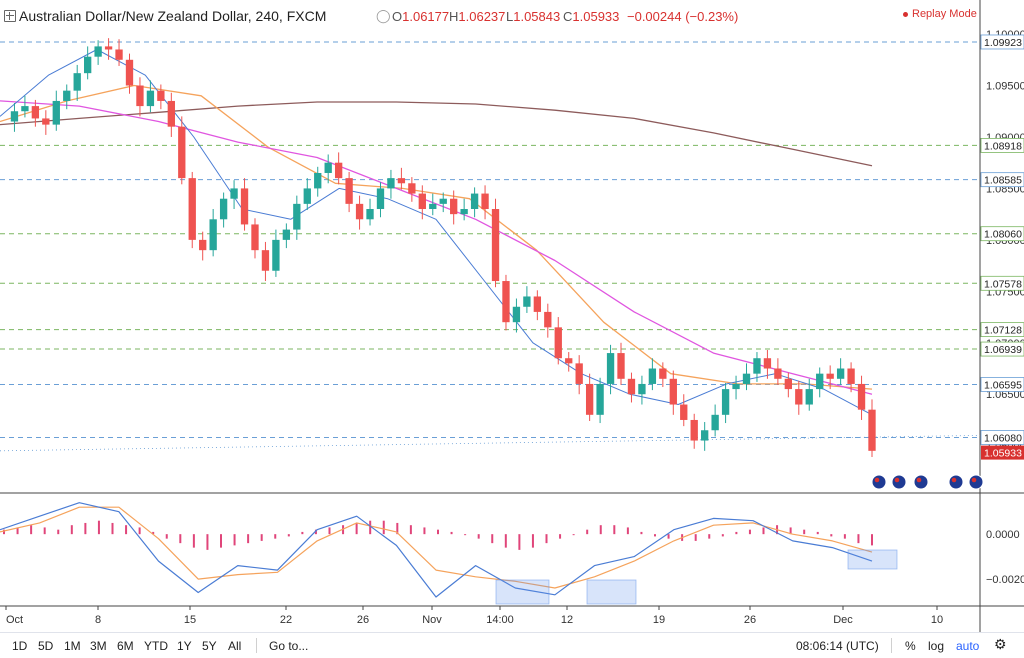 This screenshot has width=1024, height=658. What do you see at coordinates (659, 620) in the screenshot?
I see `x-axis-label: 19` at bounding box center [659, 620].